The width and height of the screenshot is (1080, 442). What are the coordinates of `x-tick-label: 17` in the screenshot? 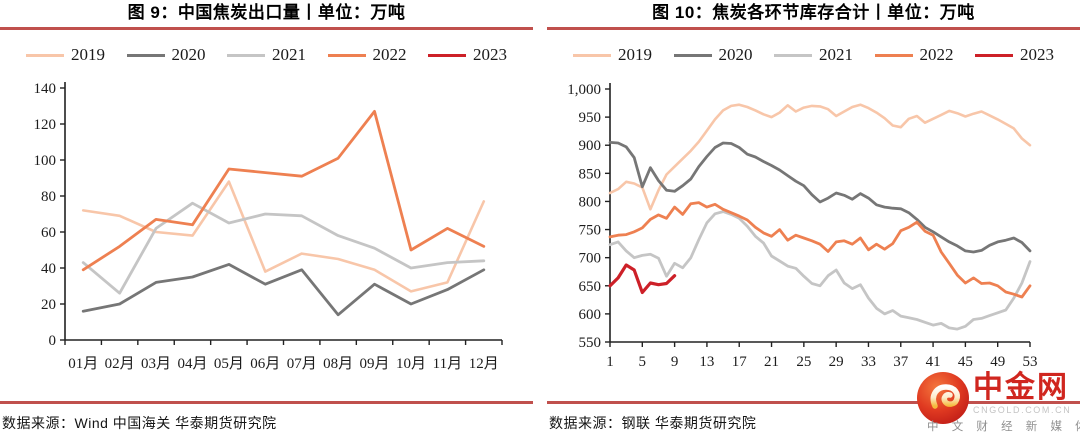 It's located at (740, 362).